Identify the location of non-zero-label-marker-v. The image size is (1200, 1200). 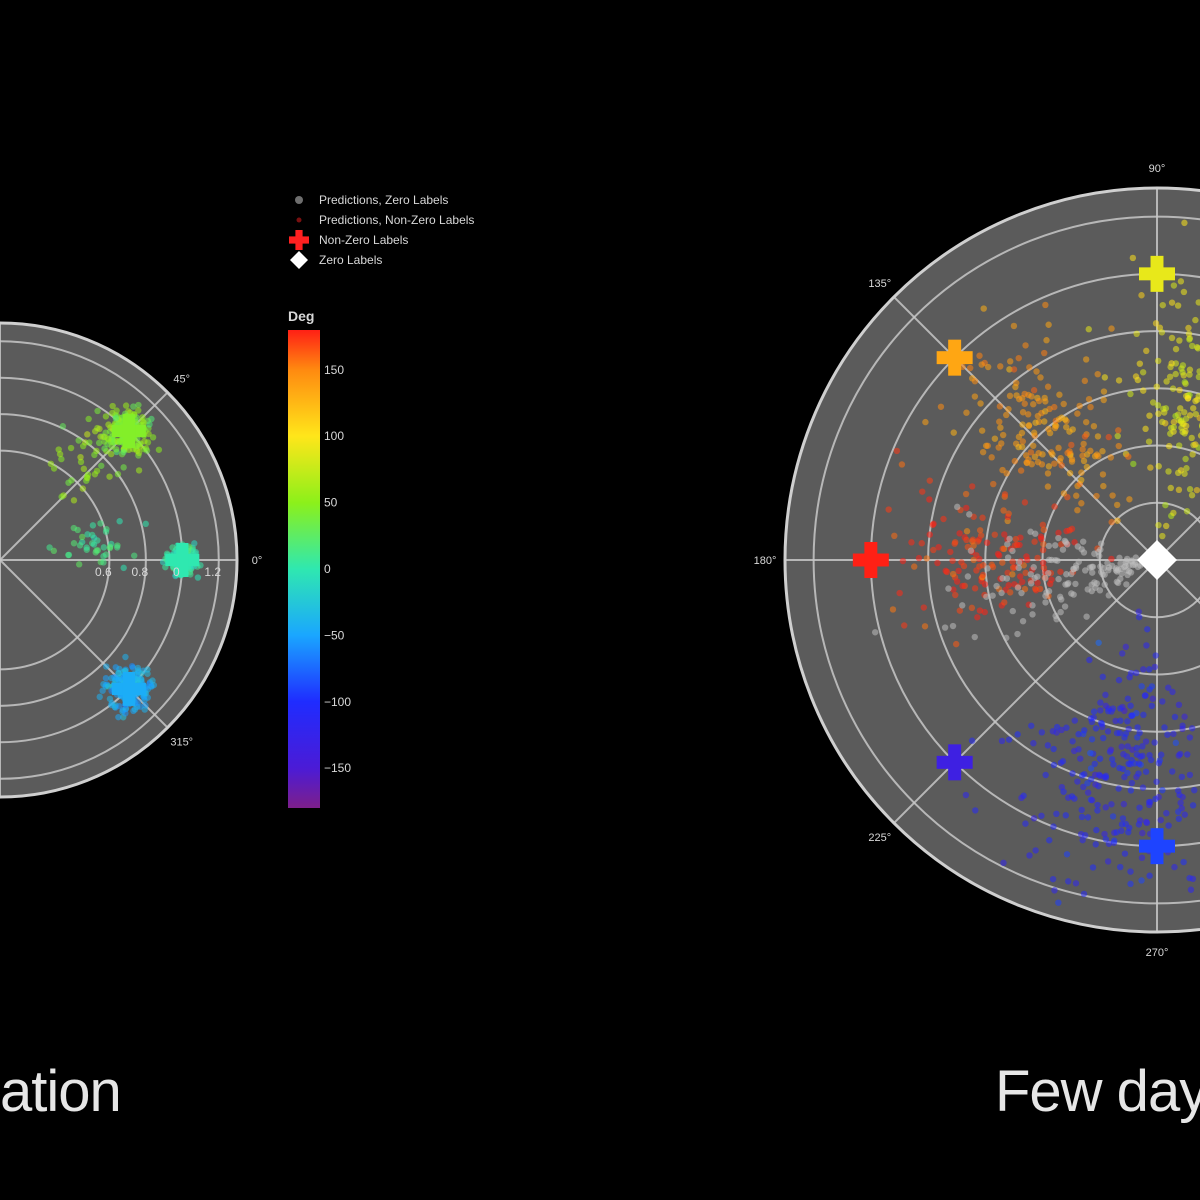
(1157, 846).